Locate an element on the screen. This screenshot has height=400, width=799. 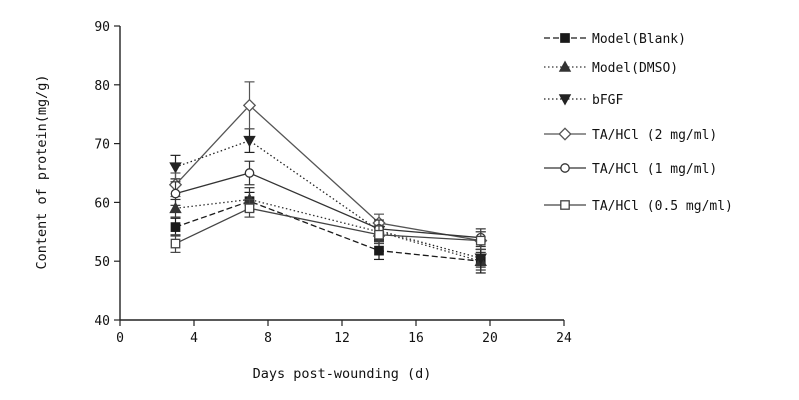
series-5-line is located at coordinates (328, 205).